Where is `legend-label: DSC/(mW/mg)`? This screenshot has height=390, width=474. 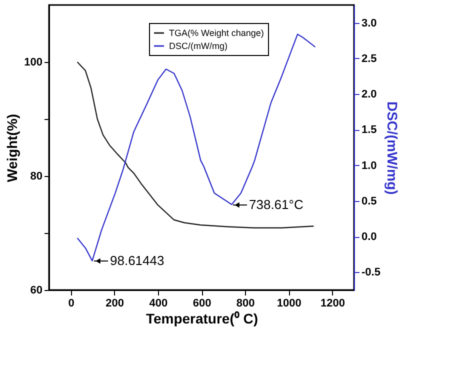
legend-label: DSC/(mW/mg) is located at coordinates (198, 46).